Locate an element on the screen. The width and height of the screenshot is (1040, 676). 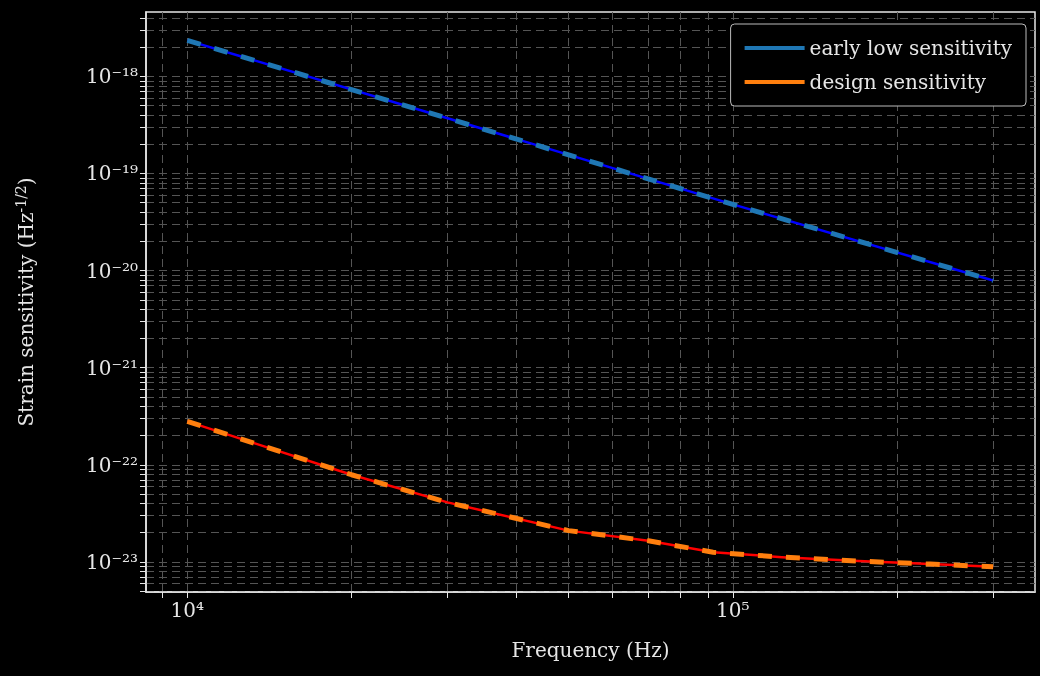
legend-label: design sensitivity is located at coordinates (898, 82).